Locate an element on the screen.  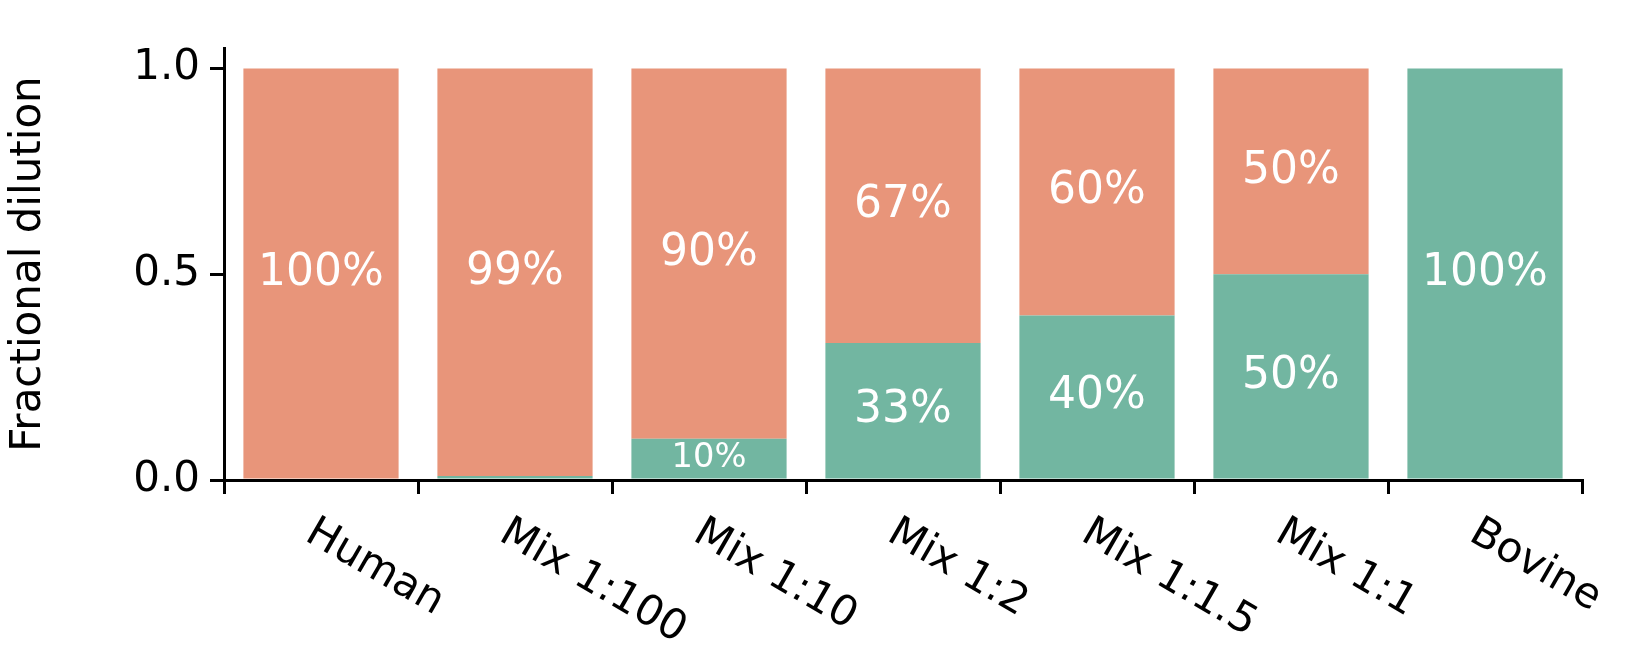
y-tick-label: 0.0 is located at coordinates (166, 476).